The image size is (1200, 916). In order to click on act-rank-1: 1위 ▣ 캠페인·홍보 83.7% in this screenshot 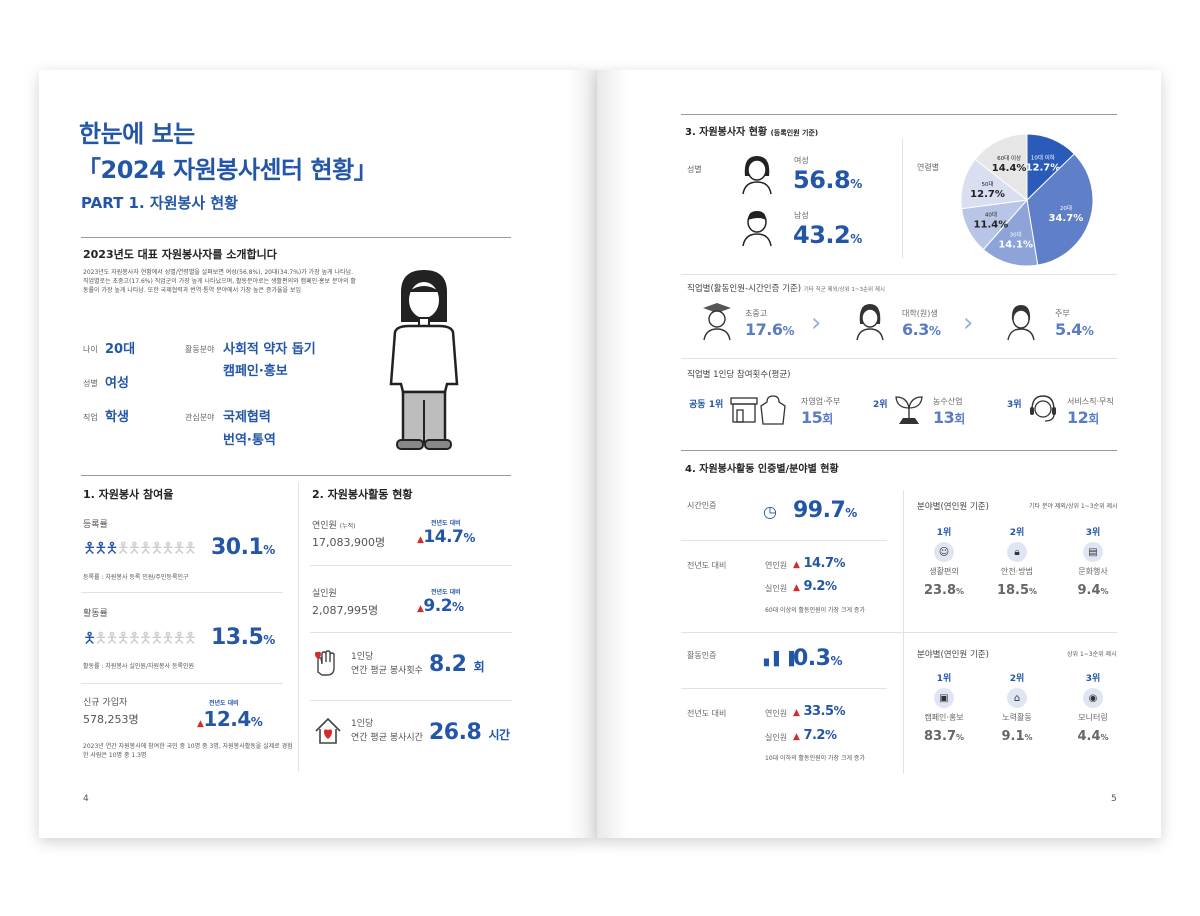, I will do `click(944, 709)`.